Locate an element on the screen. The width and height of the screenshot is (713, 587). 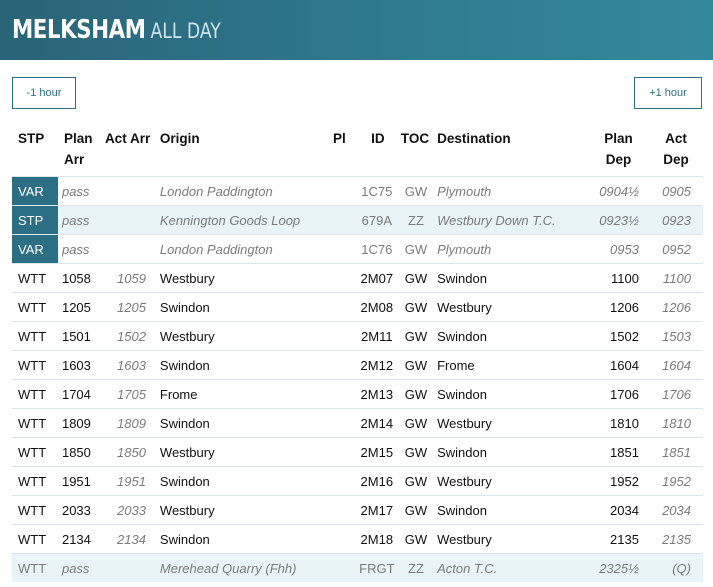
table-row: WTT 1501 1502 Westbury 2M11 GW Swindon 1502 1503 is located at coordinates (357, 336).